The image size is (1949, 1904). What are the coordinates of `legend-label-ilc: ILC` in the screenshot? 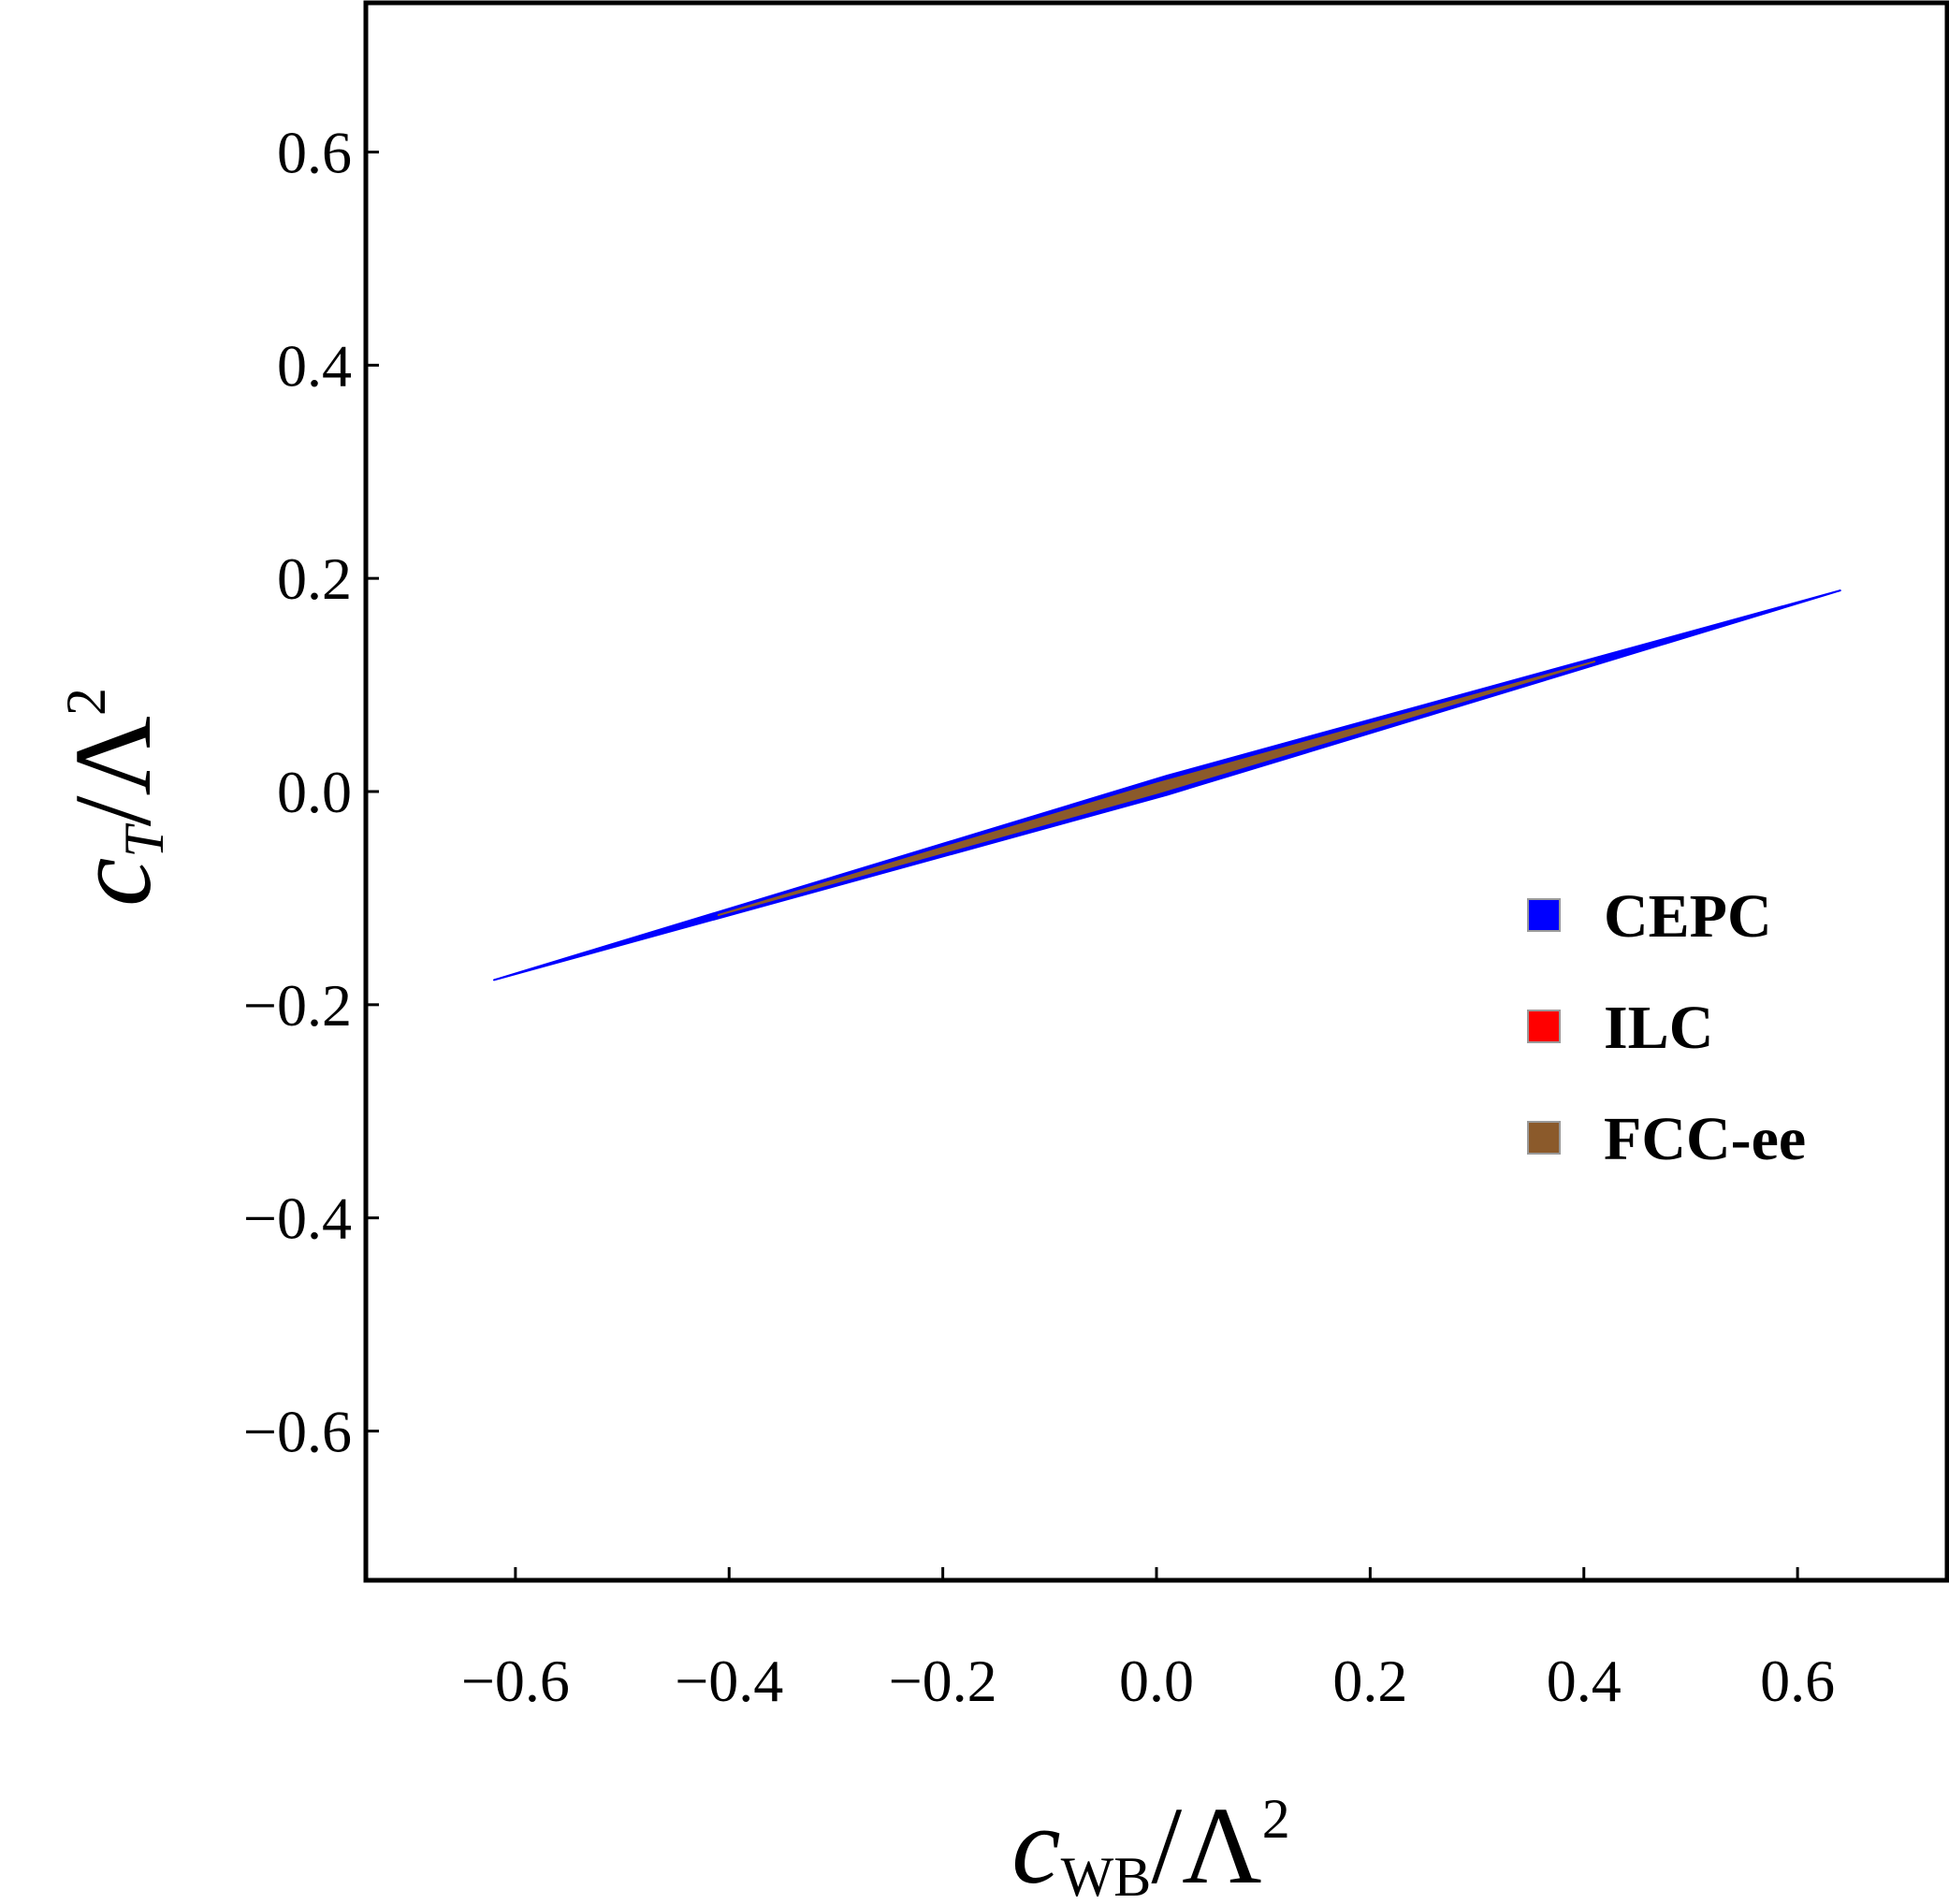 It's located at (1658, 1028).